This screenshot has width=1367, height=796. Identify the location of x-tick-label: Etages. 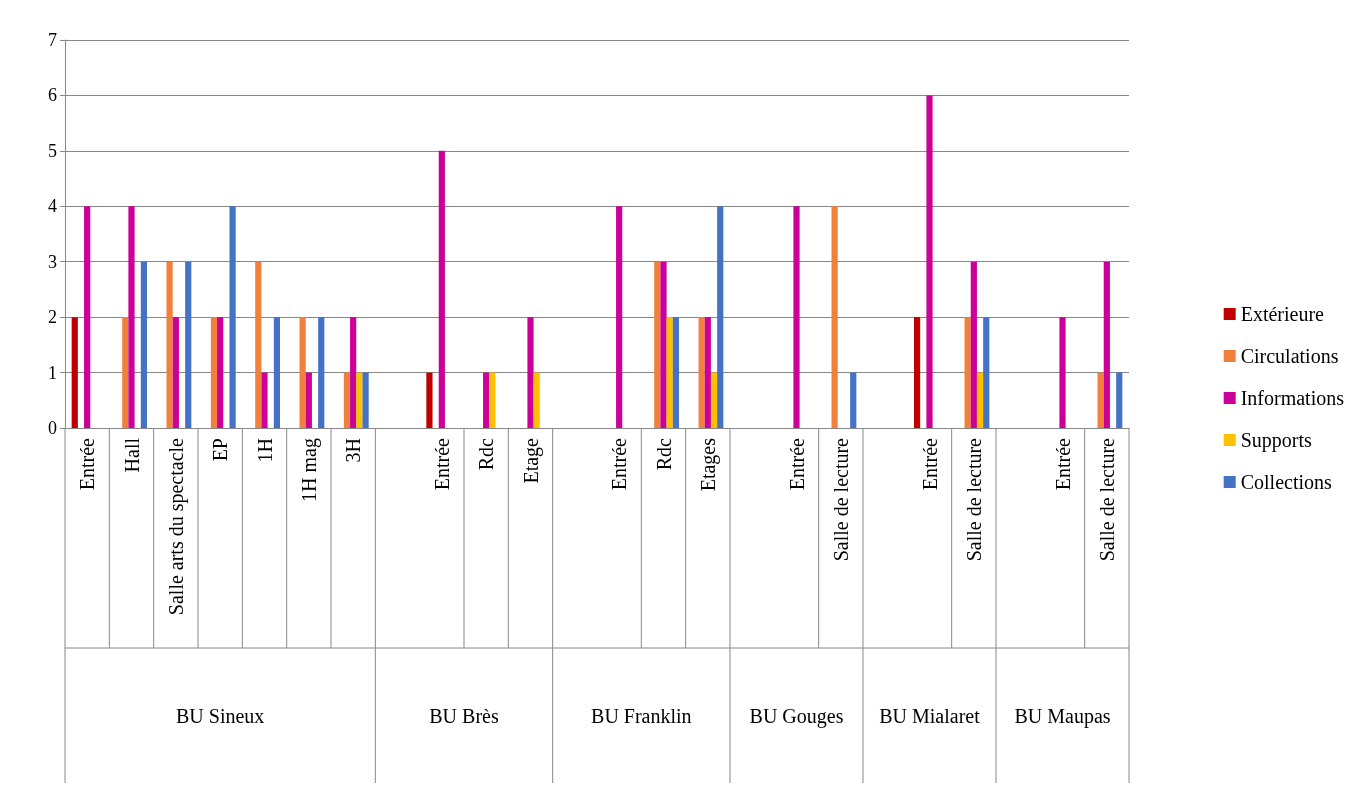
(708, 464).